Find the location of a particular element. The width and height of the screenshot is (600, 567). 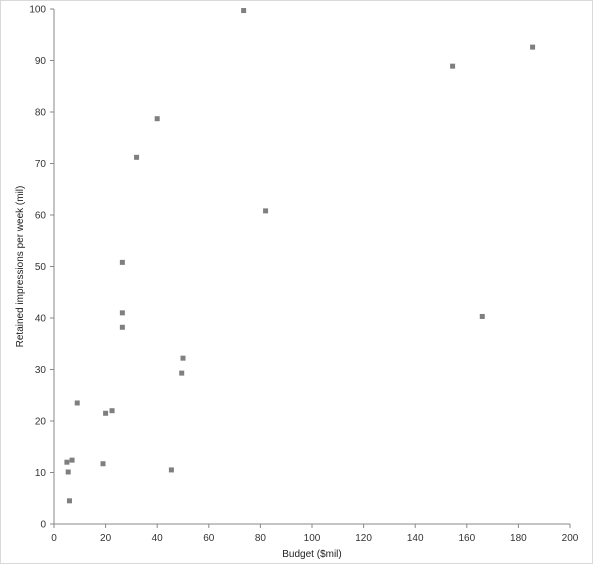

x-tick-label: 180 is located at coordinates (518, 538).